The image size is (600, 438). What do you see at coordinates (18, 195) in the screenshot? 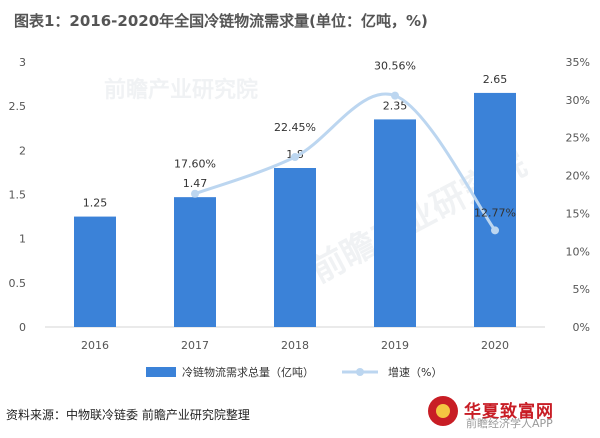
I see `y-left-tick-label: 1.5` at bounding box center [18, 195].